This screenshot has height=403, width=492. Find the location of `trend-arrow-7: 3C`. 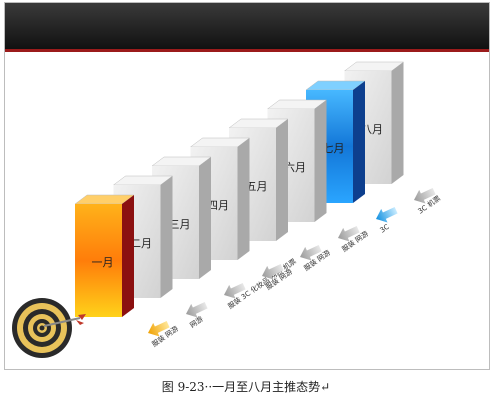

trend-arrow-7: 3C is located at coordinates (387, 220).